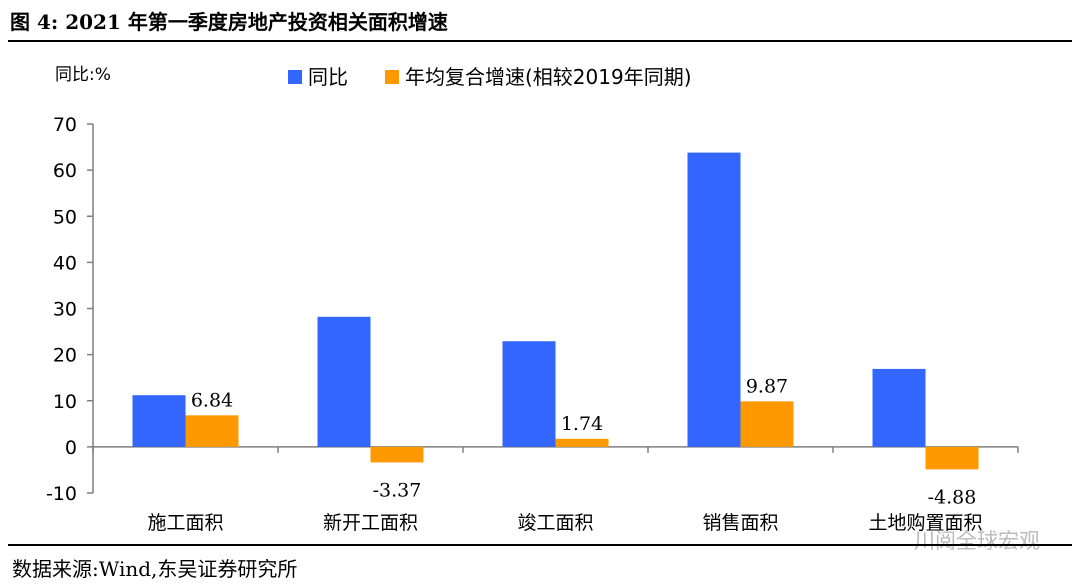 The image size is (1080, 587). Describe the element at coordinates (925, 523) in the screenshot. I see `x-category-label: 土地购置面积` at that location.